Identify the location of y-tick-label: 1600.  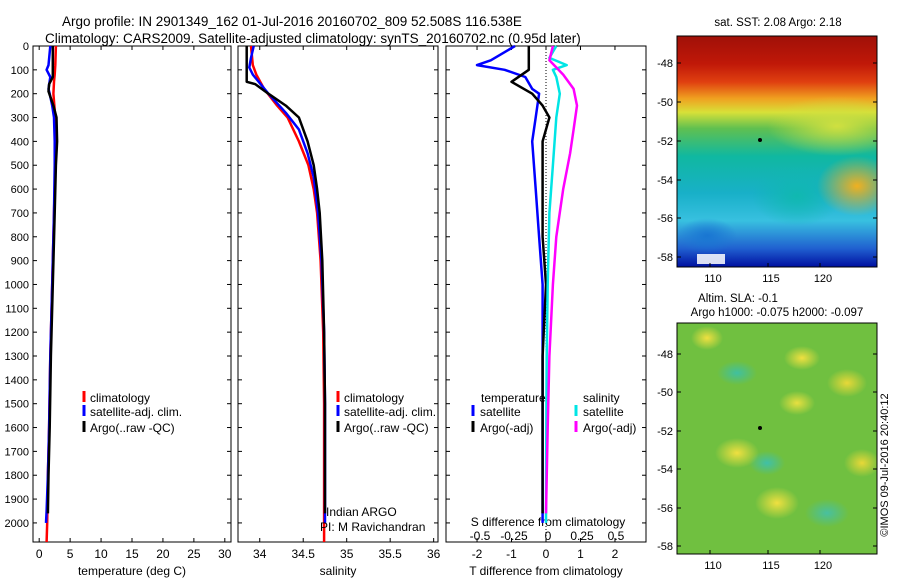
(17, 429).